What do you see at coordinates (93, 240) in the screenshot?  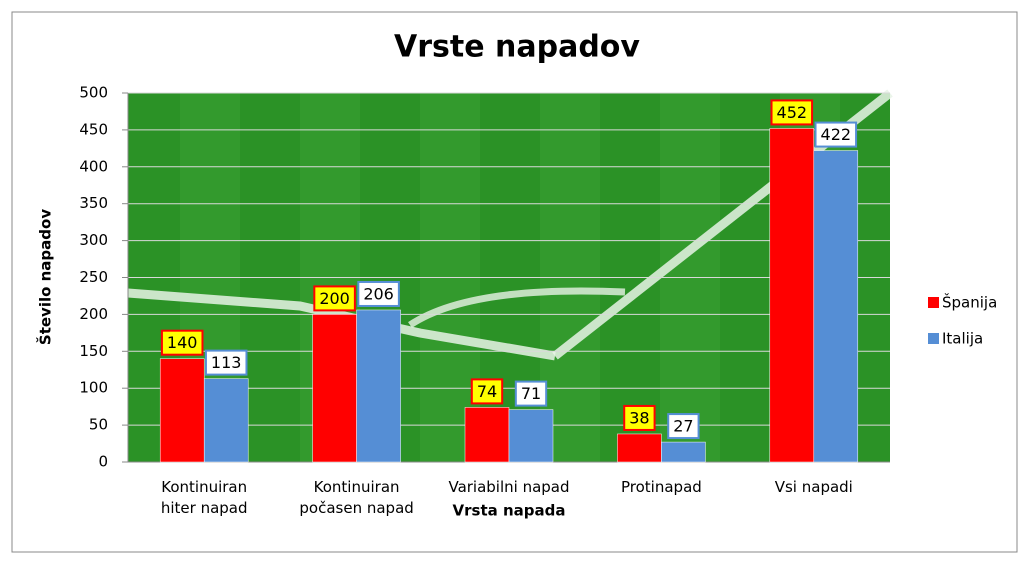 I see `y-tick-label: 300` at bounding box center [93, 240].